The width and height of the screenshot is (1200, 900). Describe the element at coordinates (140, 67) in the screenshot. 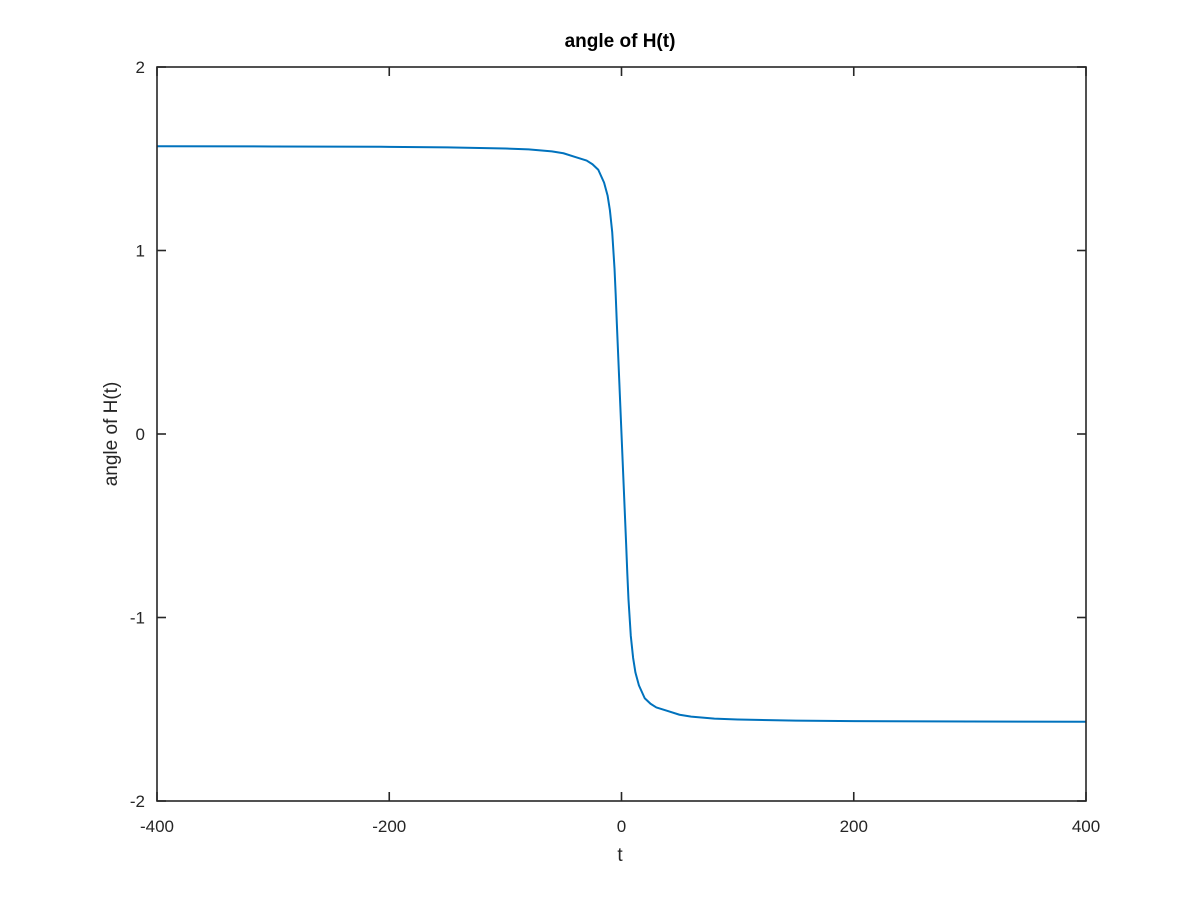

I see `y-tick-label: 2` at that location.